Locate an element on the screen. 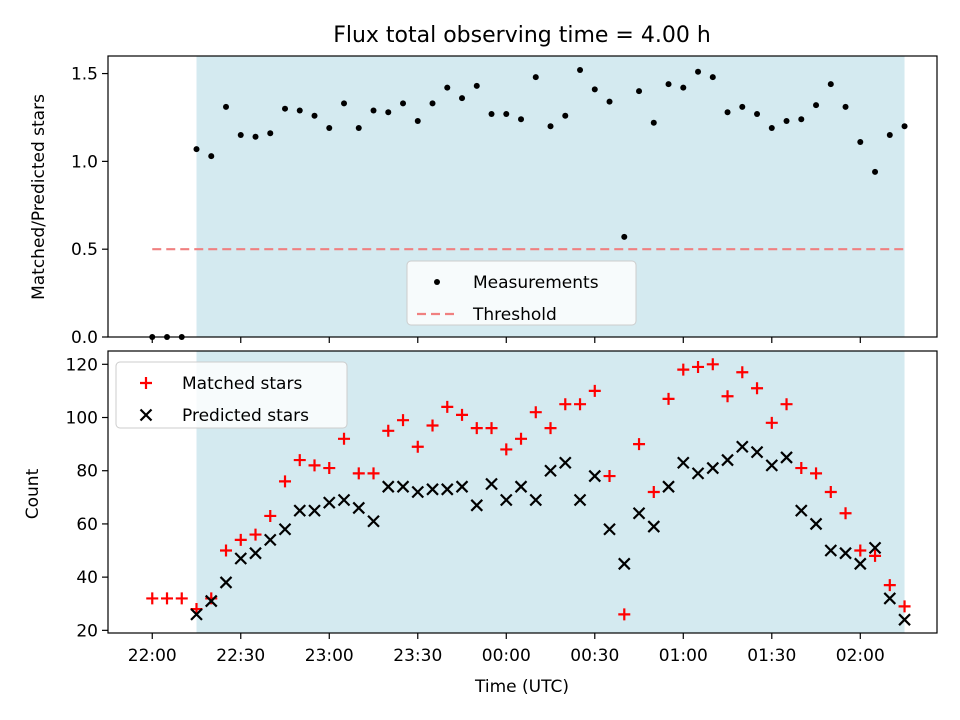 This screenshot has width=960, height=720. x-tick-label: 22:30 is located at coordinates (240, 656).